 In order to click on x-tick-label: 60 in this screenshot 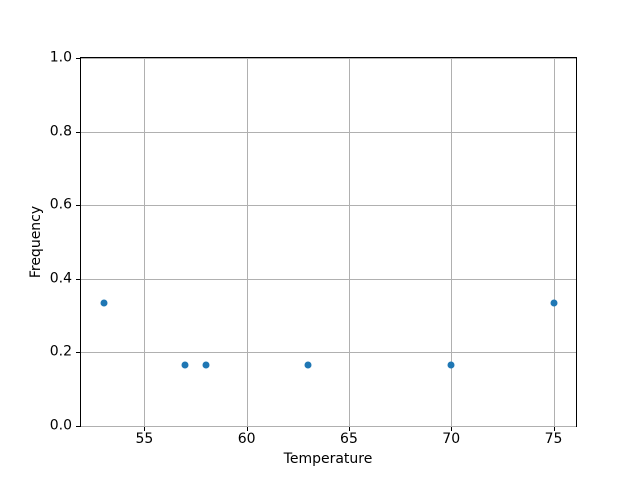, I will do `click(246, 439)`.